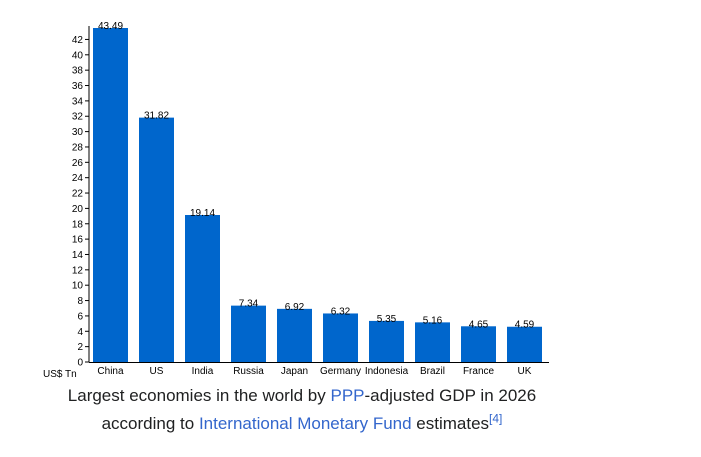  Describe the element at coordinates (525, 371) in the screenshot. I see `x-tick-label: UK` at that location.